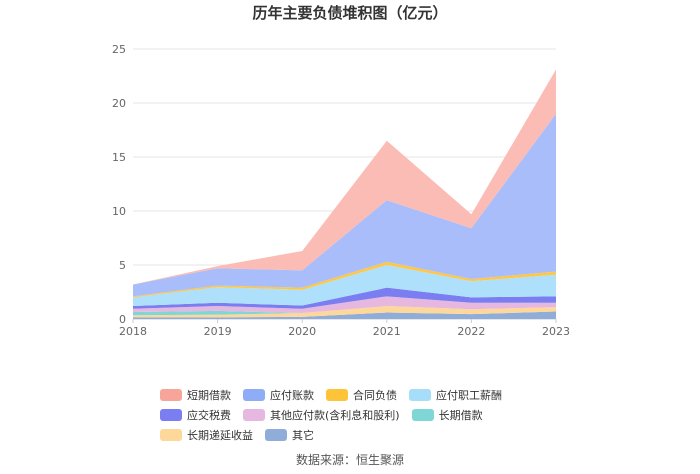 The image size is (700, 474). Describe the element at coordinates (375, 395) in the screenshot. I see `legend-label: 合同负债` at that location.